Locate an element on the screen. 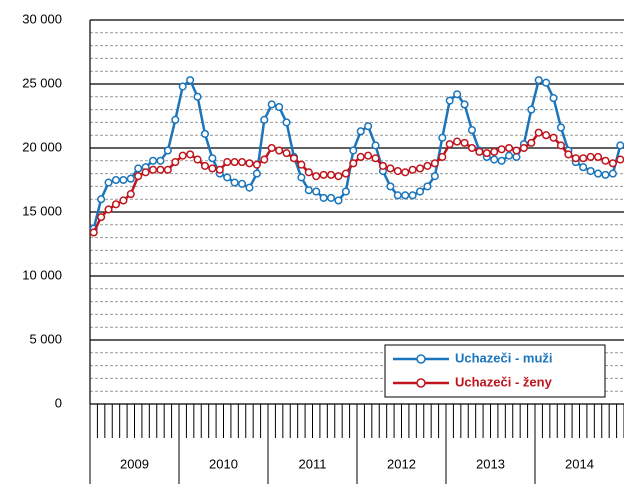 The image size is (624, 484). x-group-label: 2012 is located at coordinates (401, 463).